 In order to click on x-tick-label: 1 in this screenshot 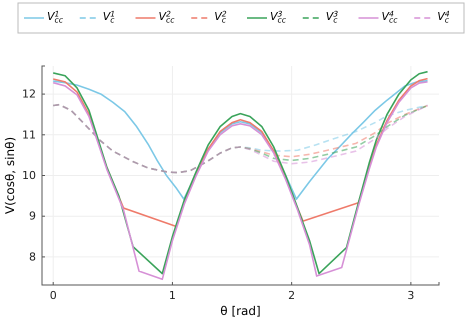, I will do `click(172, 295)`.